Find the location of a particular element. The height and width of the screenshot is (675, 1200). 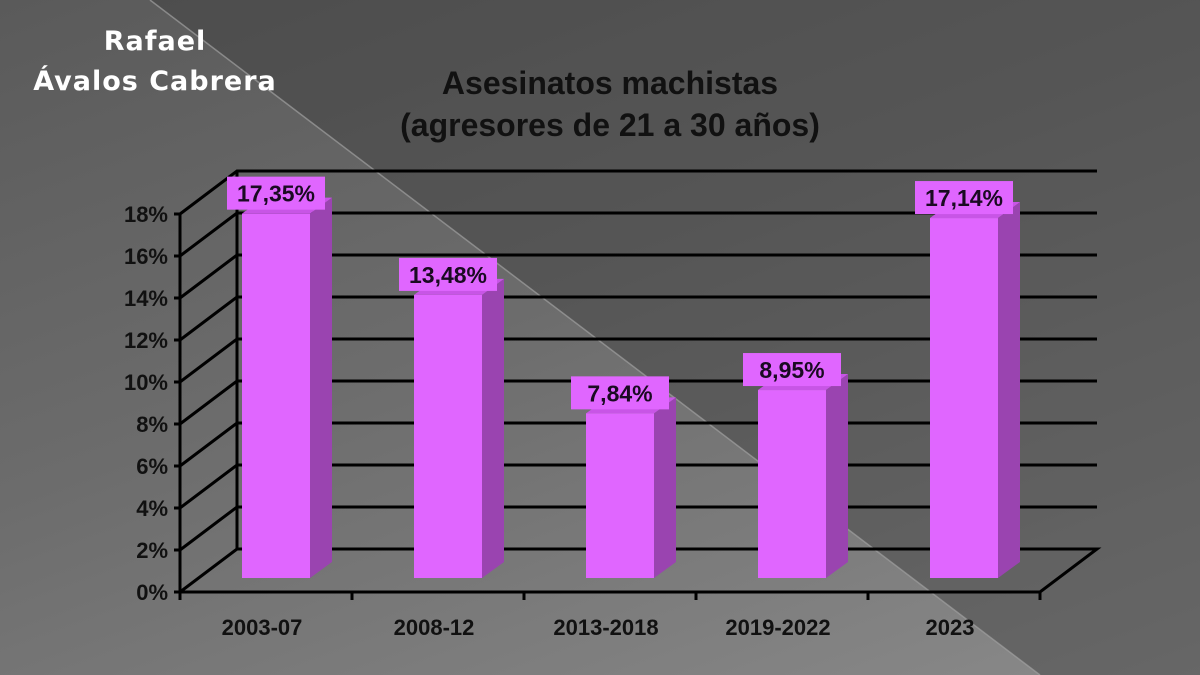

data-label: 13,48% is located at coordinates (448, 275).